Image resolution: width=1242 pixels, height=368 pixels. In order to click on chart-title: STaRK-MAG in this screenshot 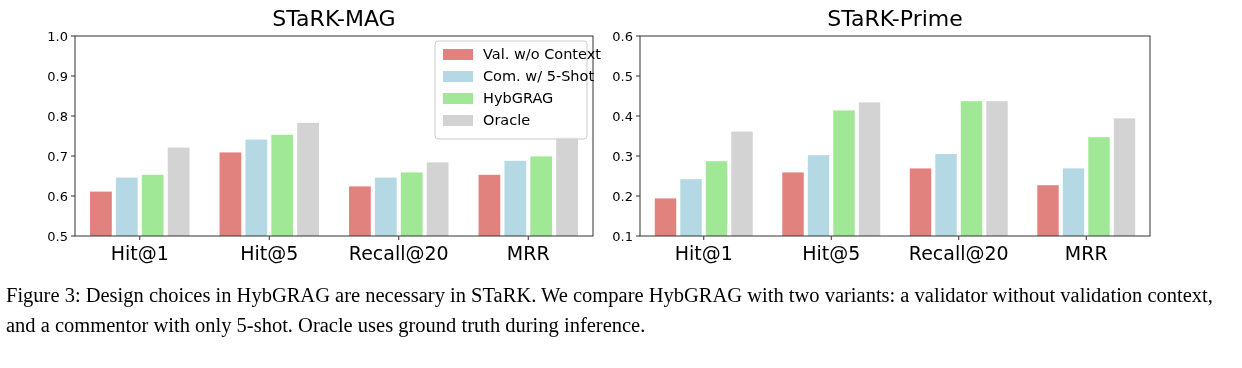, I will do `click(334, 18)`.